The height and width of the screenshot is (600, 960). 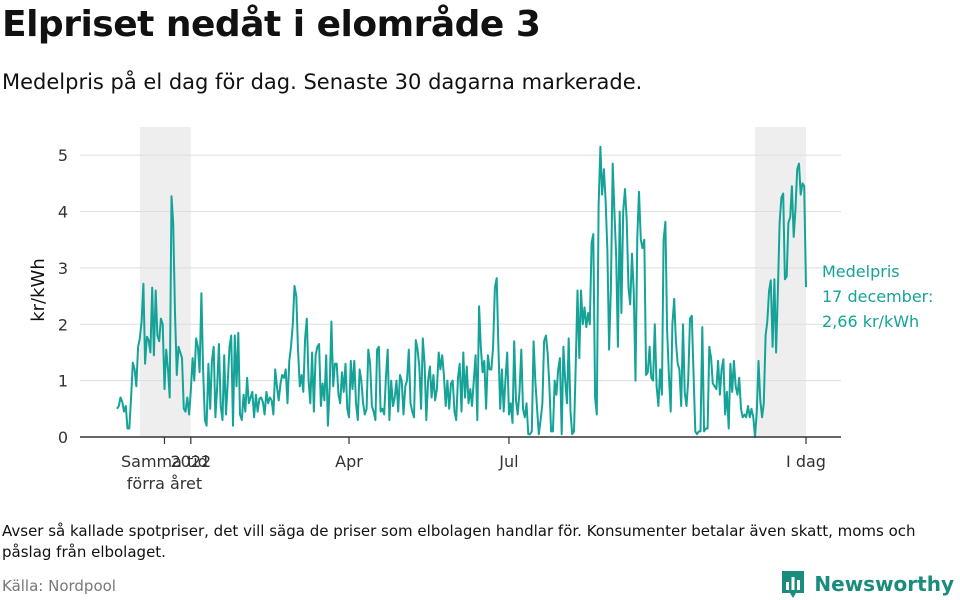 I want to click on y-tick-label: 1, so click(x=63, y=381).